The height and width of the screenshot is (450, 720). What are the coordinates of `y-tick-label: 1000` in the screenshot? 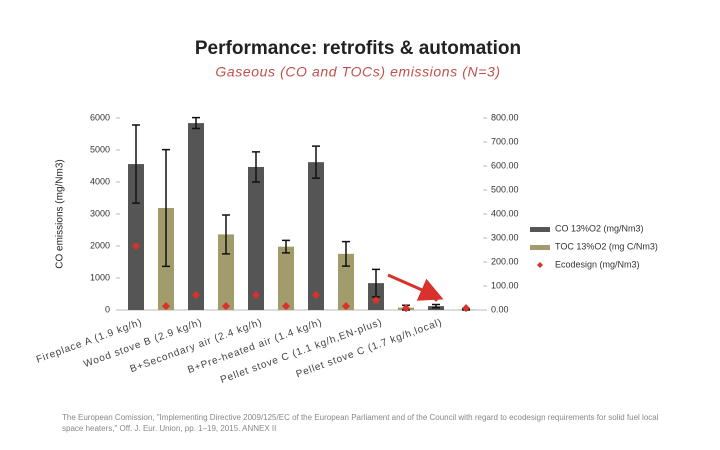 It's located at (100, 277).